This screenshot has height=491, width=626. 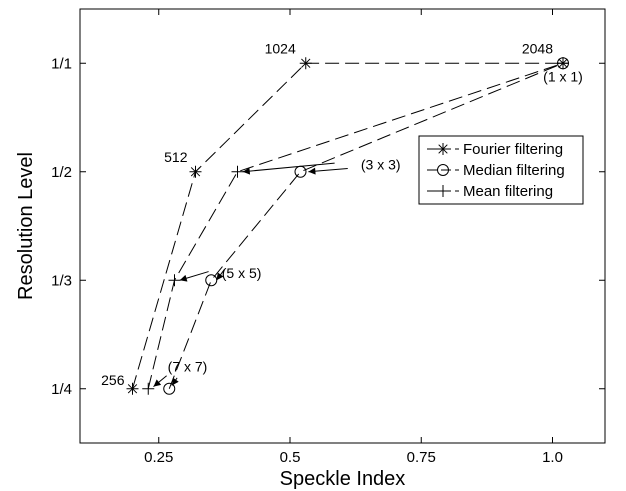 What do you see at coordinates (26, 226) in the screenshot?
I see `y-axis-title: Resolution Level` at bounding box center [26, 226].